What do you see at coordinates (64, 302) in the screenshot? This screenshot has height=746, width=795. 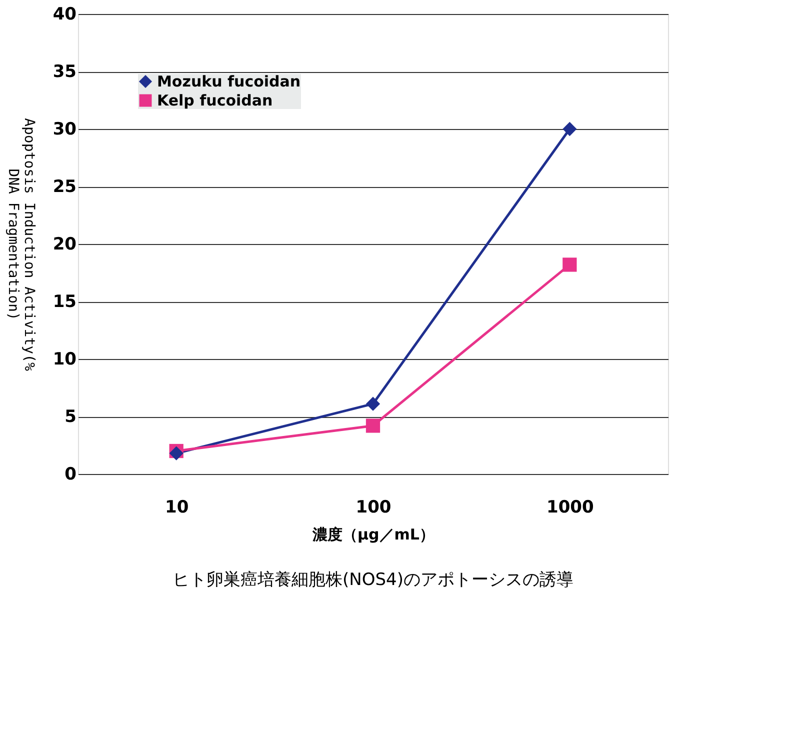 I see `y-tick-label: 15` at bounding box center [64, 302].